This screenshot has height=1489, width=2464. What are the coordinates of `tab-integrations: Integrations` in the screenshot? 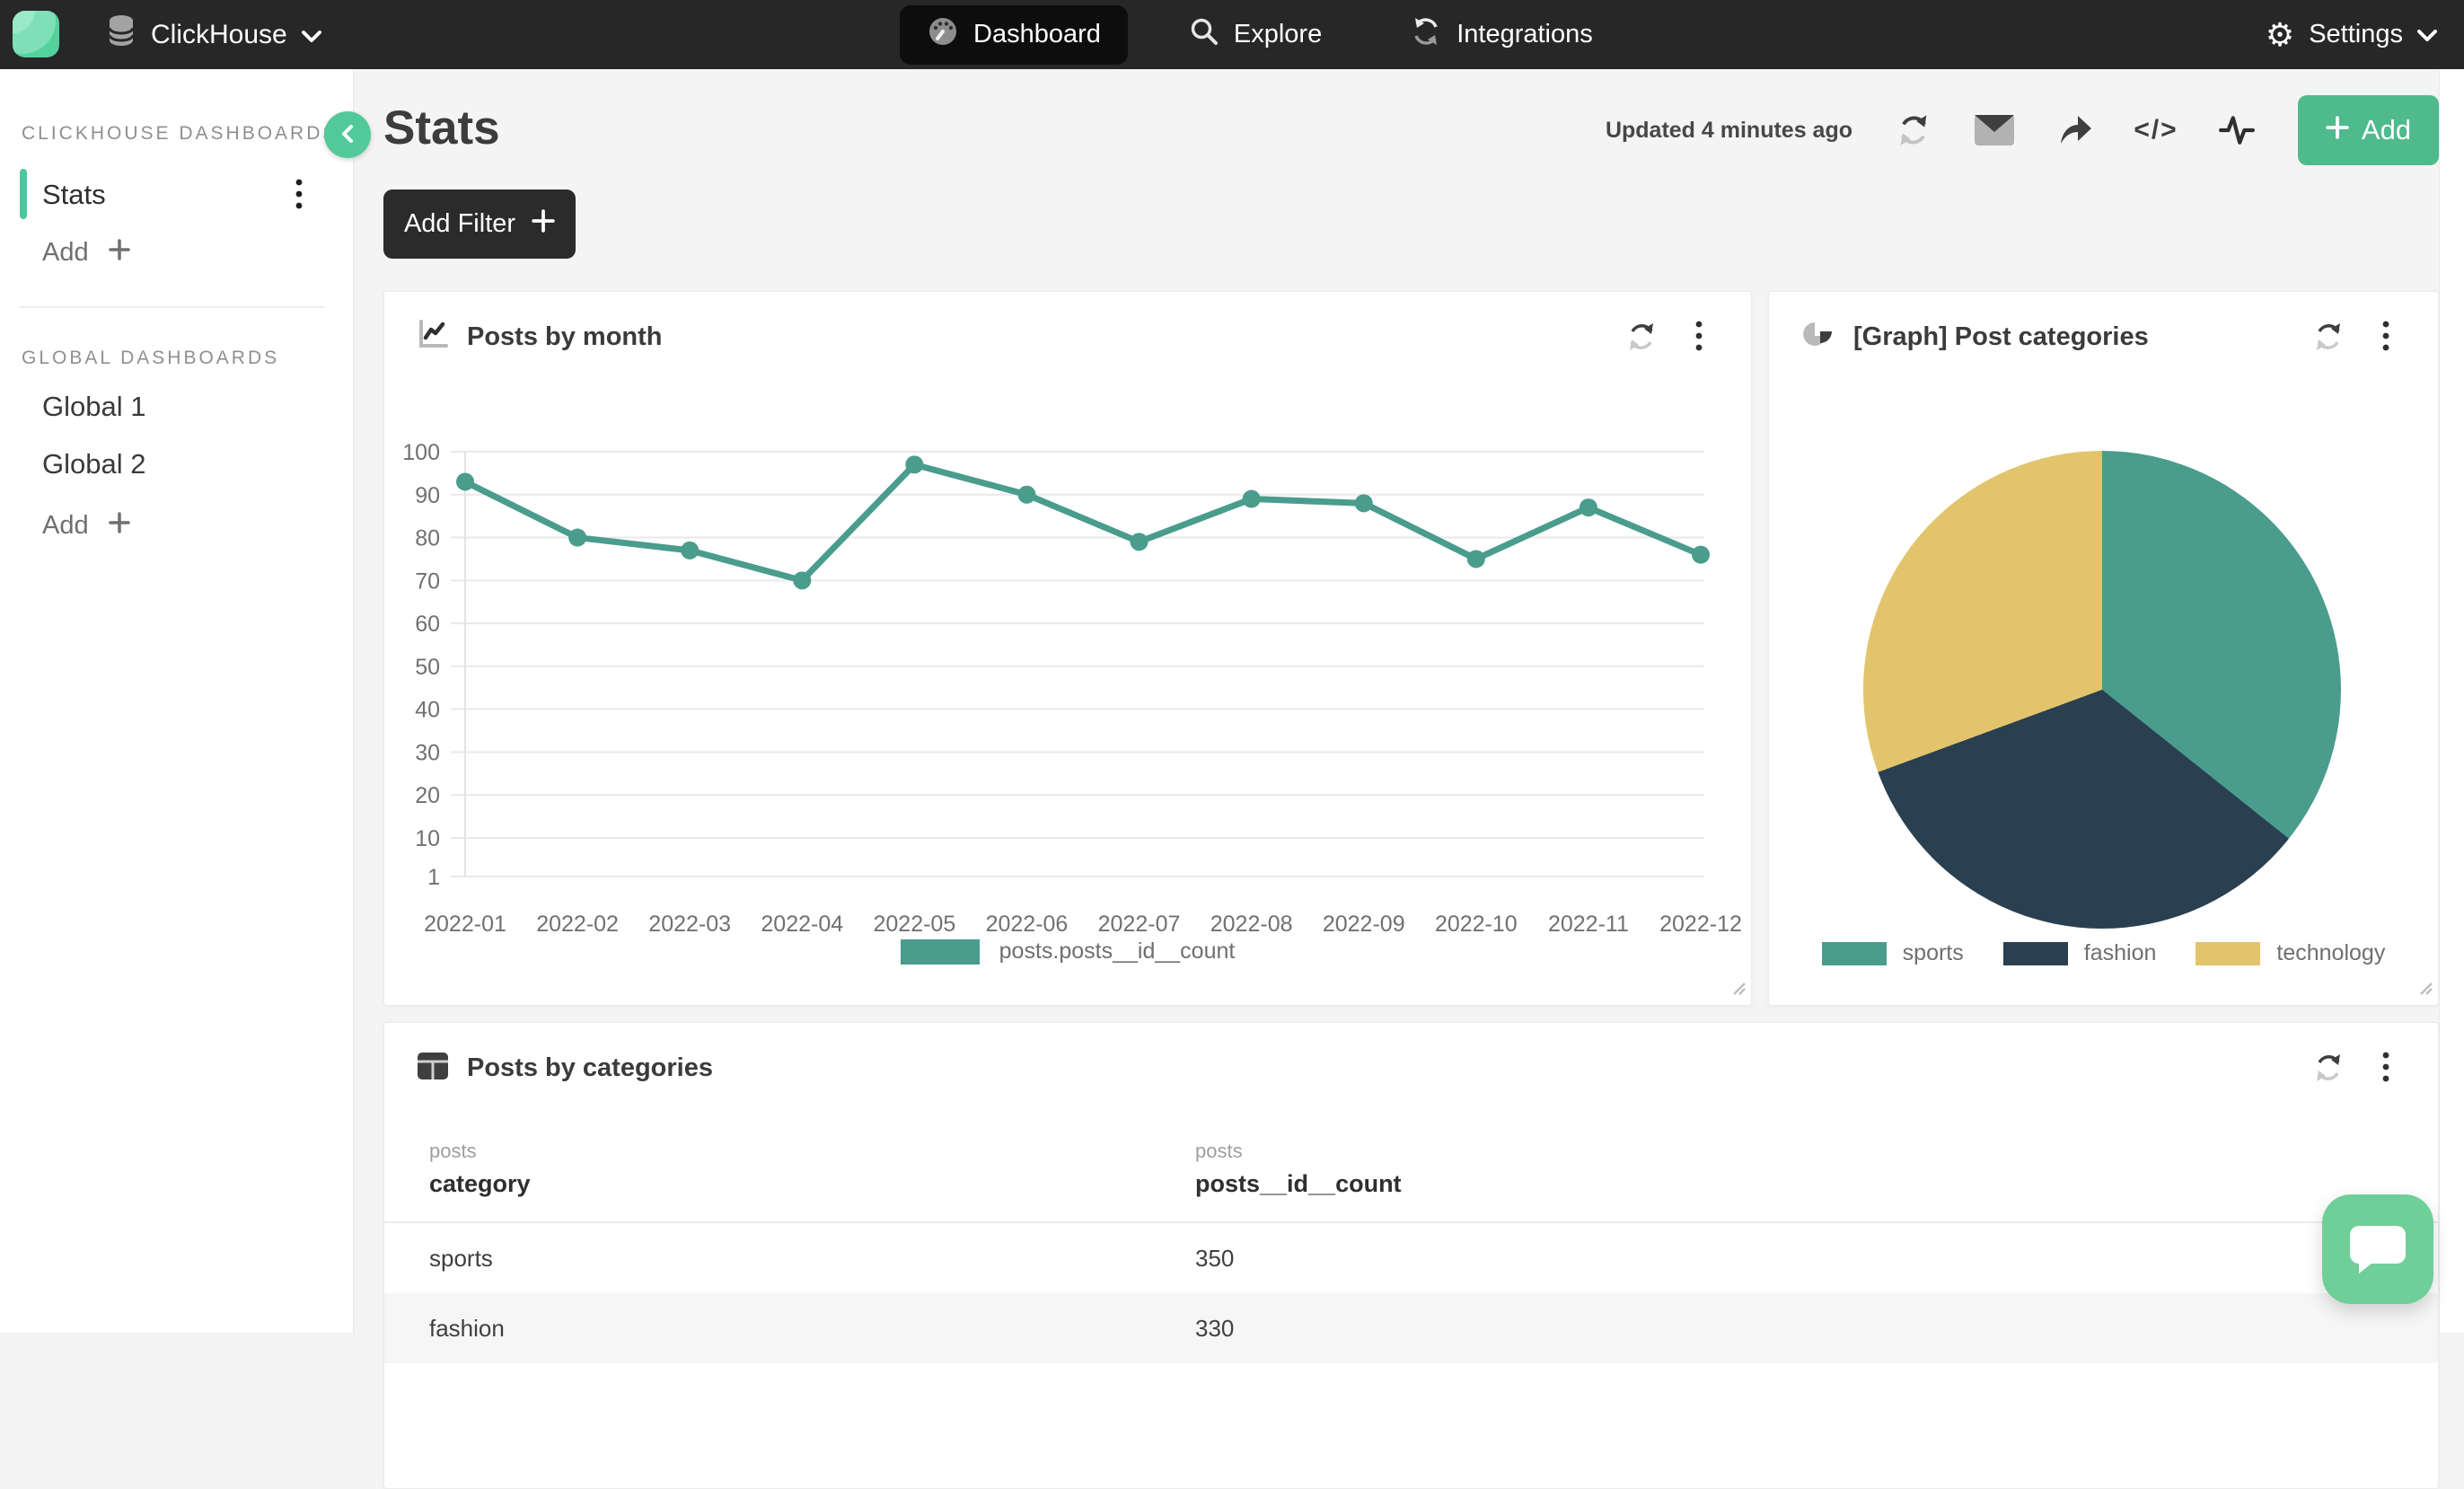 It's located at (1501, 35).